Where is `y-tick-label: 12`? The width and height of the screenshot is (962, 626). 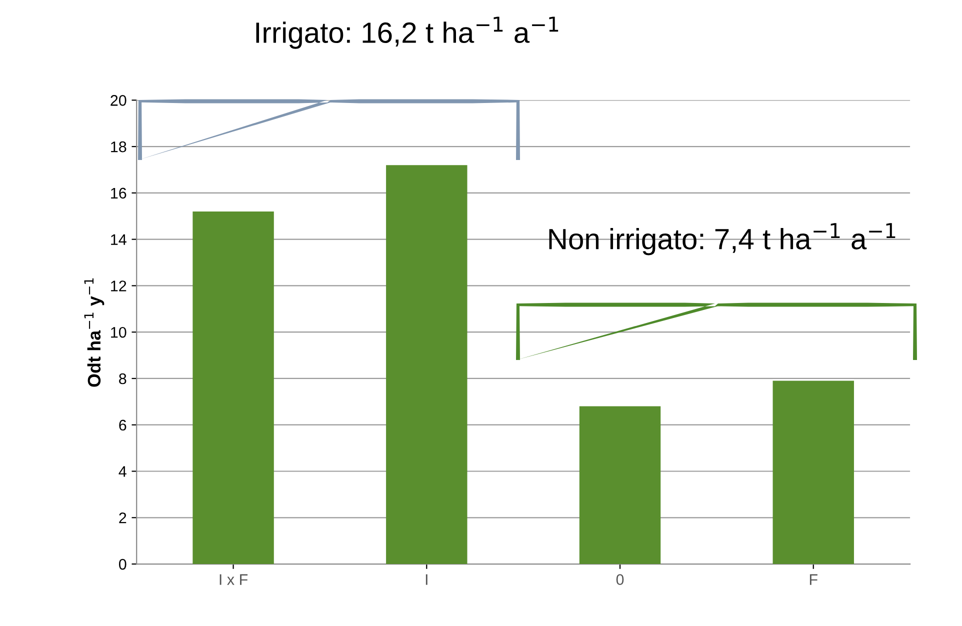
y-tick-label: 12 is located at coordinates (118, 286).